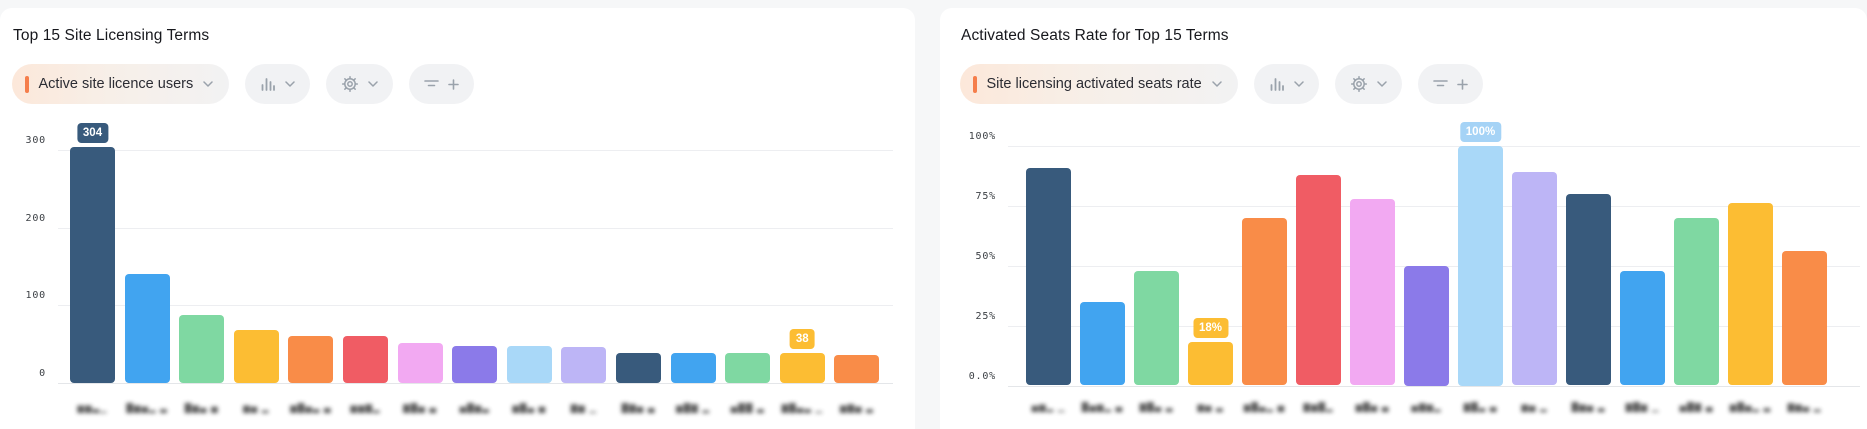 Image resolution: width=1867 pixels, height=429 pixels. Describe the element at coordinates (1696, 408) in the screenshot. I see `x-axis-category-label: ▅█▇ ▄` at that location.